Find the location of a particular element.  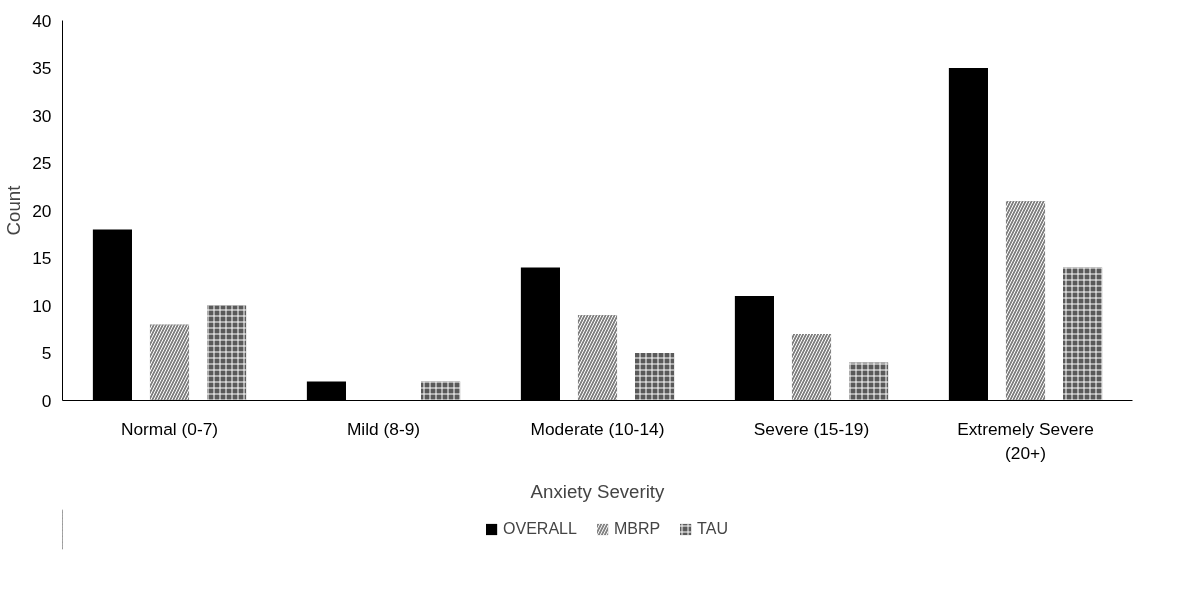

x-axis-title: Anxiety Severity is located at coordinates (598, 491).